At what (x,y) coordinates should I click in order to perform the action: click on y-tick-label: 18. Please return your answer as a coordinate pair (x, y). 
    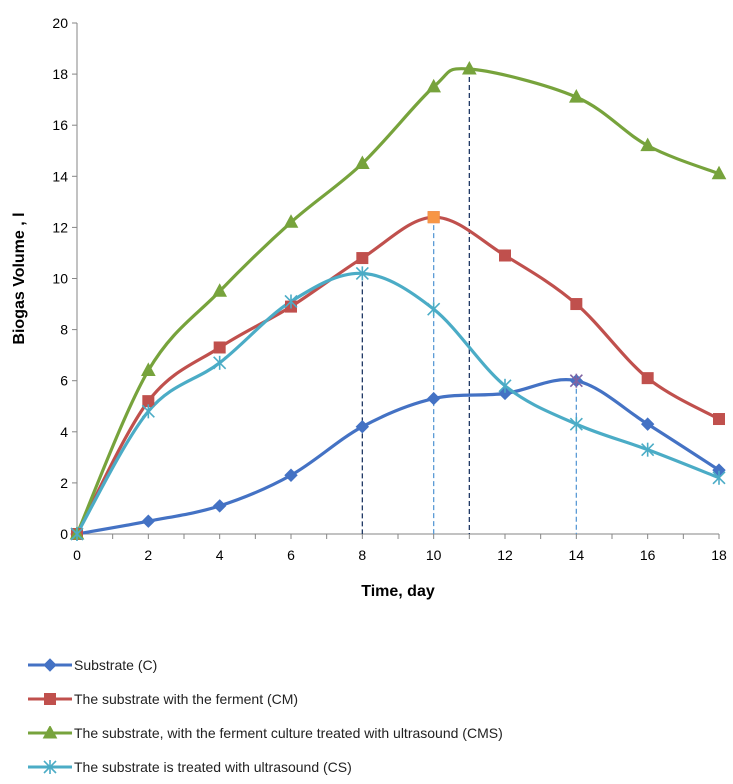
    Looking at the image, I should click on (60, 74).